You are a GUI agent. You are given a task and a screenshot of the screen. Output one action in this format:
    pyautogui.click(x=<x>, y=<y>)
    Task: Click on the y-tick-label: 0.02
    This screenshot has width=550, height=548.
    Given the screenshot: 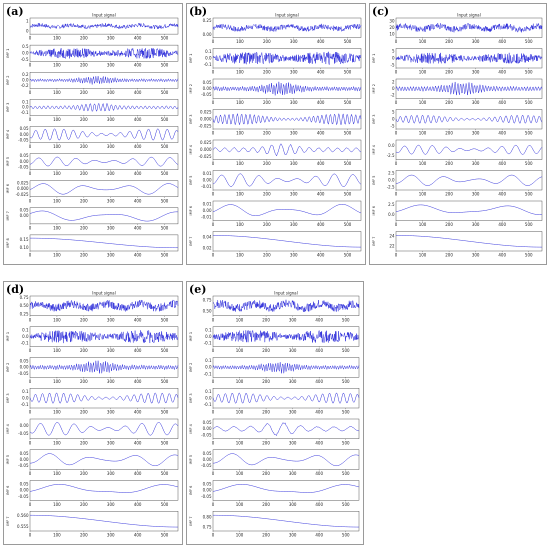 What is the action you would take?
    pyautogui.click(x=207, y=248)
    